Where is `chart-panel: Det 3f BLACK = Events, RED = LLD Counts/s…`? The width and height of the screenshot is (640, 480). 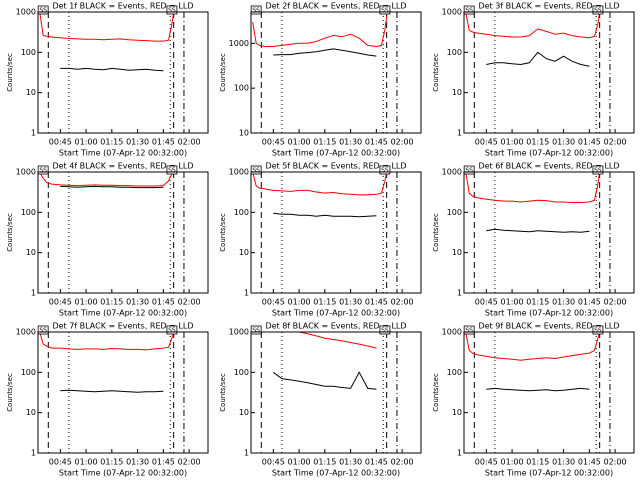 chart-panel: Det 3f BLACK = Events, RED = LLD Counts/s… is located at coordinates (533, 80).